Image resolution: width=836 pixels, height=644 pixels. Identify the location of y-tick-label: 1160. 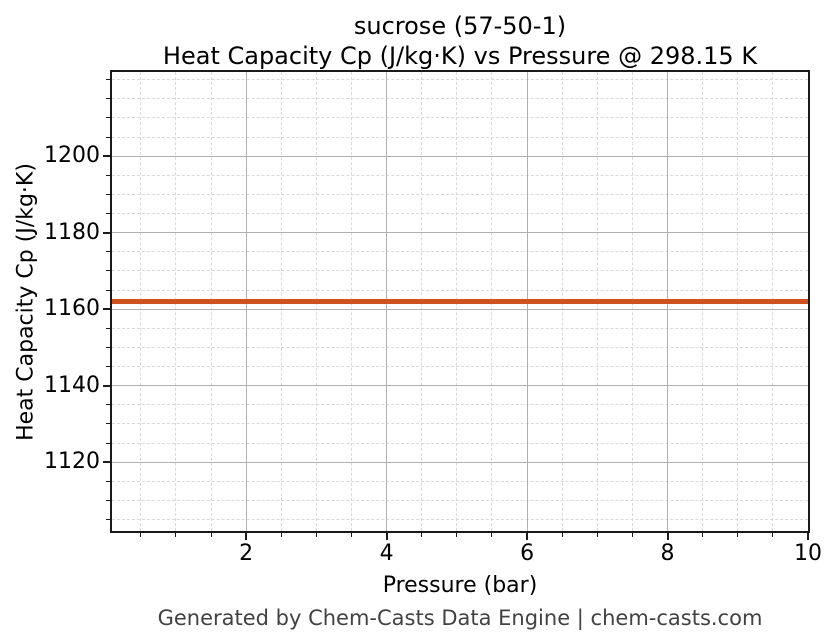
(72, 309).